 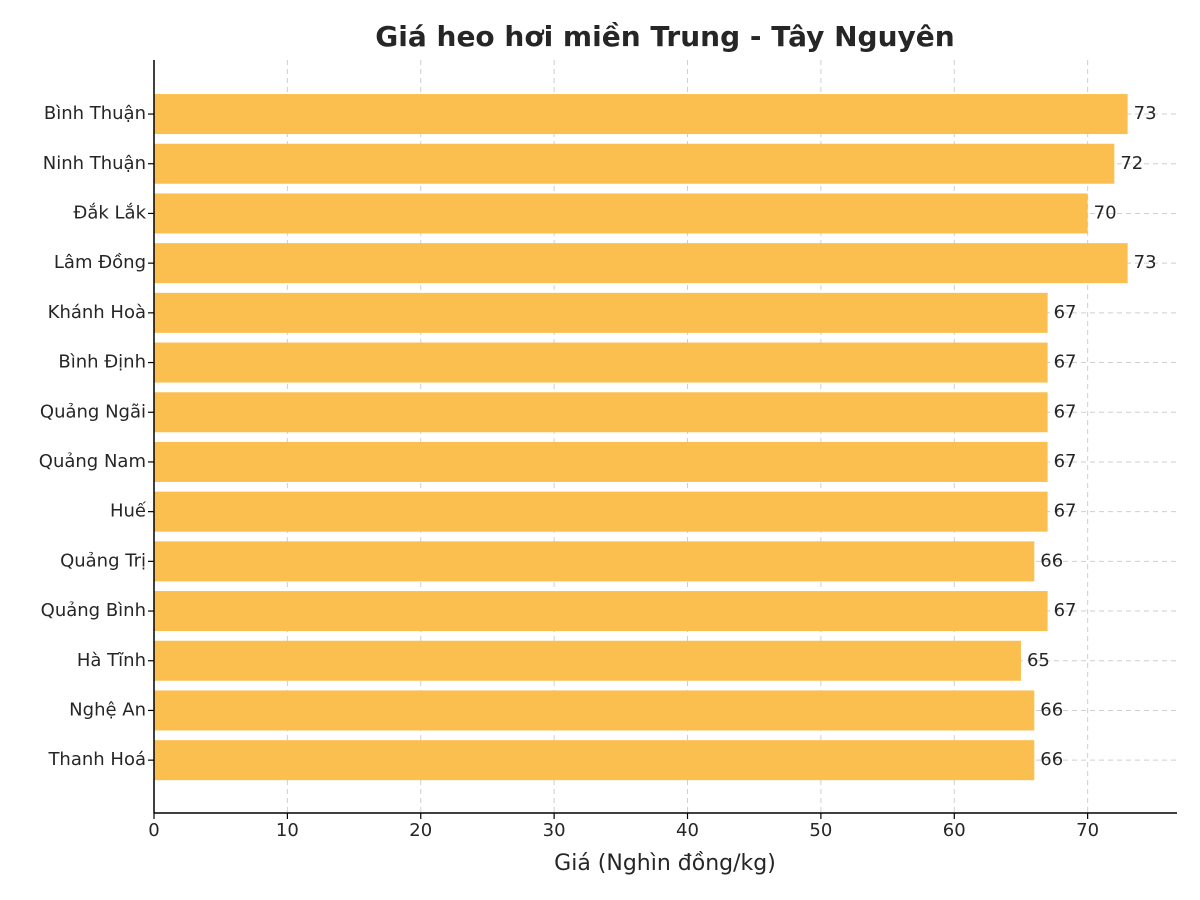 What do you see at coordinates (1087, 830) in the screenshot?
I see `x-tick-label: 70` at bounding box center [1087, 830].